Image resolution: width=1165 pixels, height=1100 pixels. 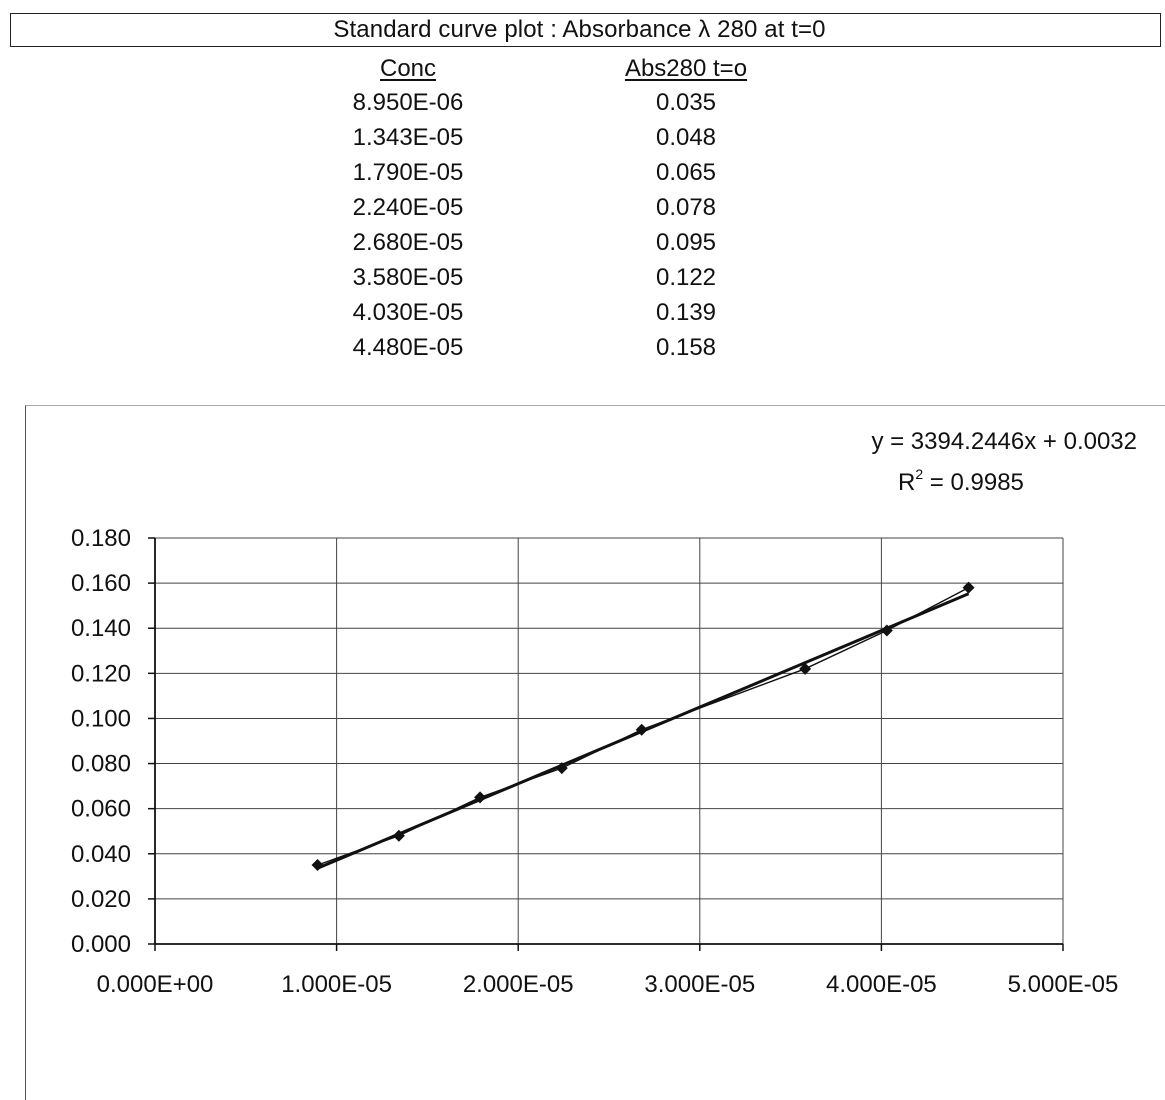 I want to click on y-tick-label: 0.040, so click(x=101, y=854).